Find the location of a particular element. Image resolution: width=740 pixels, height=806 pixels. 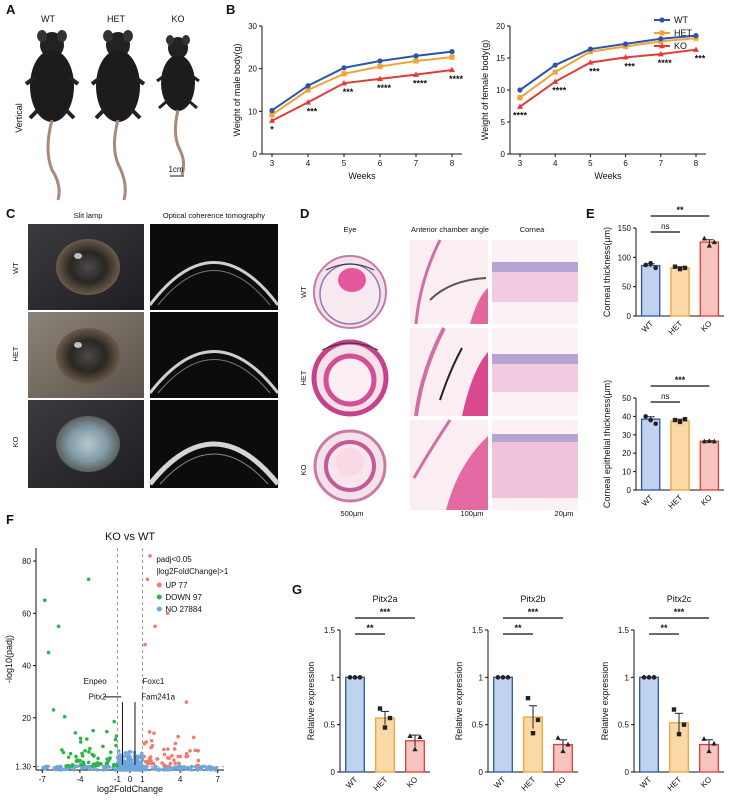

x-tick-label: 7 is located at coordinates (661, 163).